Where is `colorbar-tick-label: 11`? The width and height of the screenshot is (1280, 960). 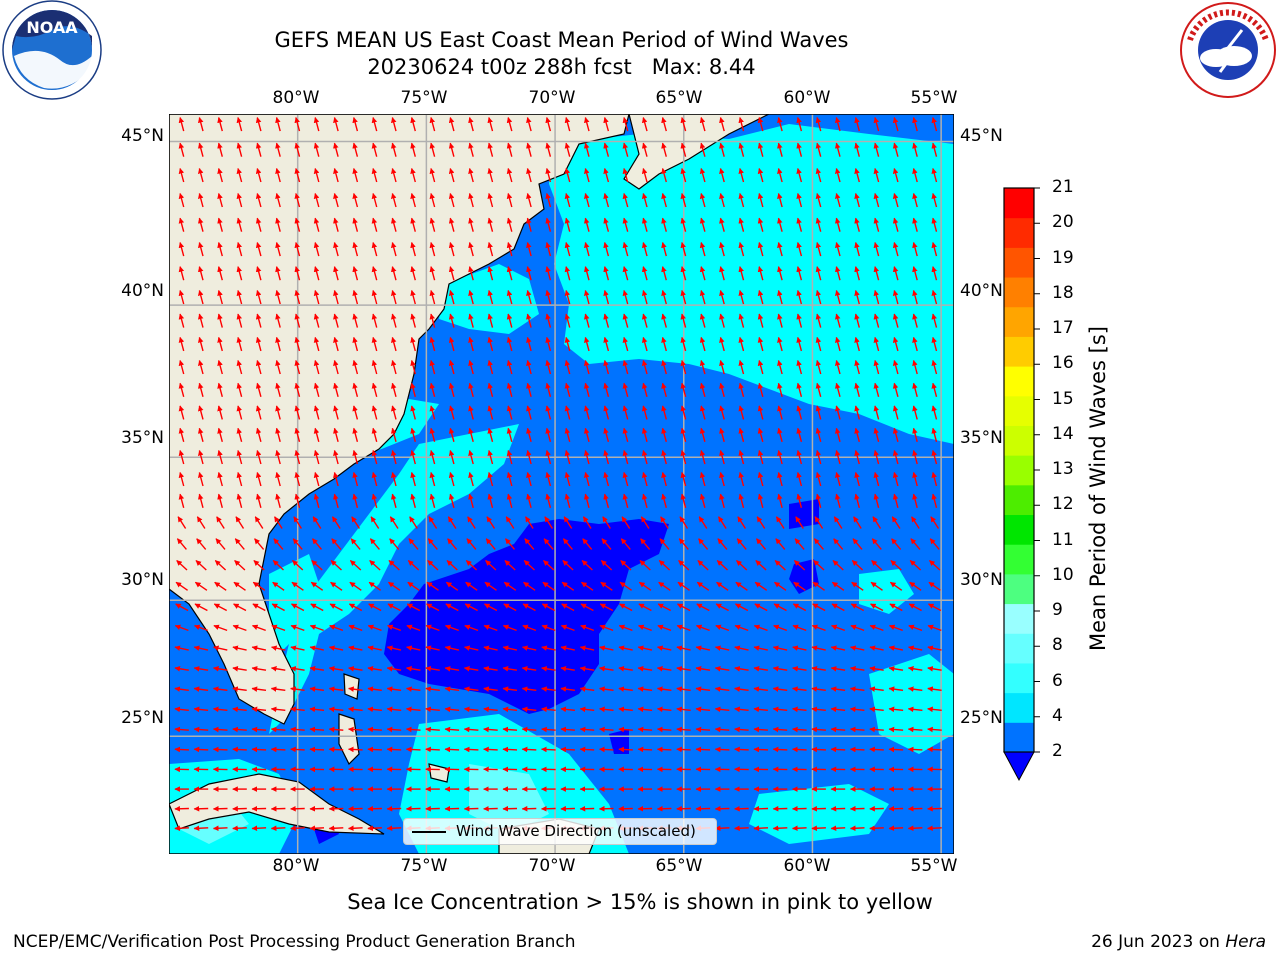
colorbar-tick-label: 11 is located at coordinates (1063, 539).